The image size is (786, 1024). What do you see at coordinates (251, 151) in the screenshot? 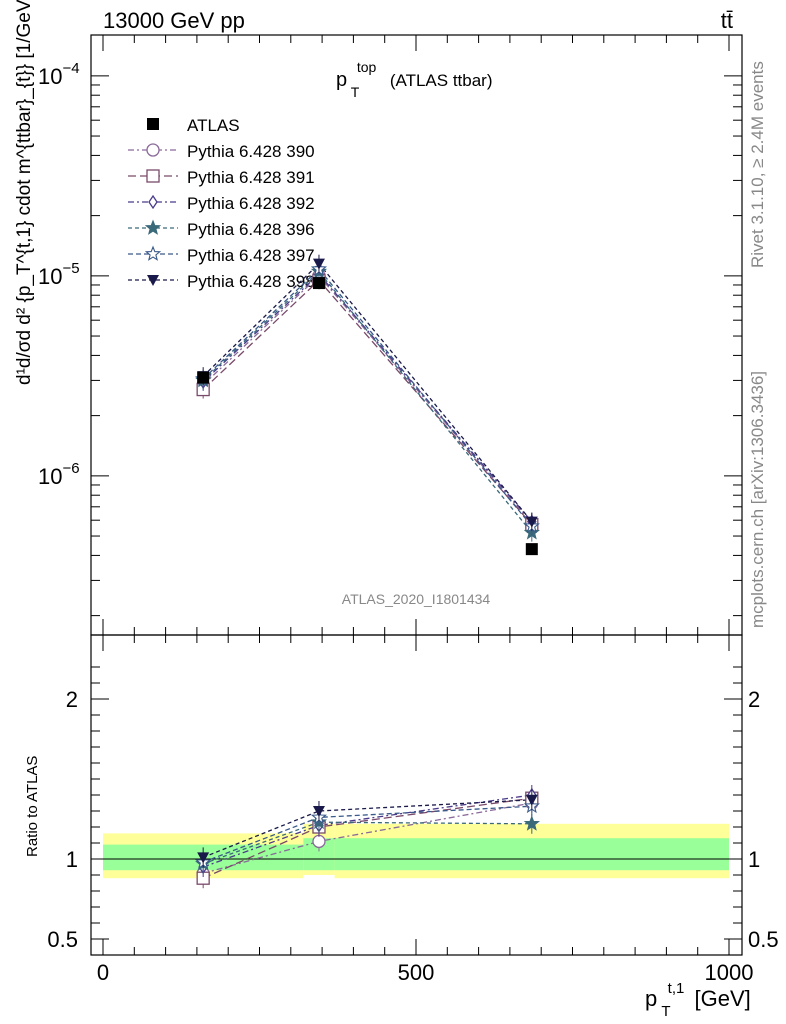
I see `legend-label: Pythia 6.428 390` at bounding box center [251, 151].